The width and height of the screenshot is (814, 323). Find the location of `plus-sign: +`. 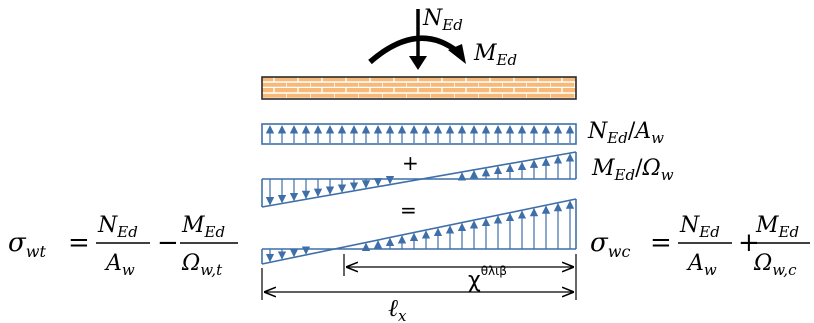

plus-sign: + is located at coordinates (410, 163).